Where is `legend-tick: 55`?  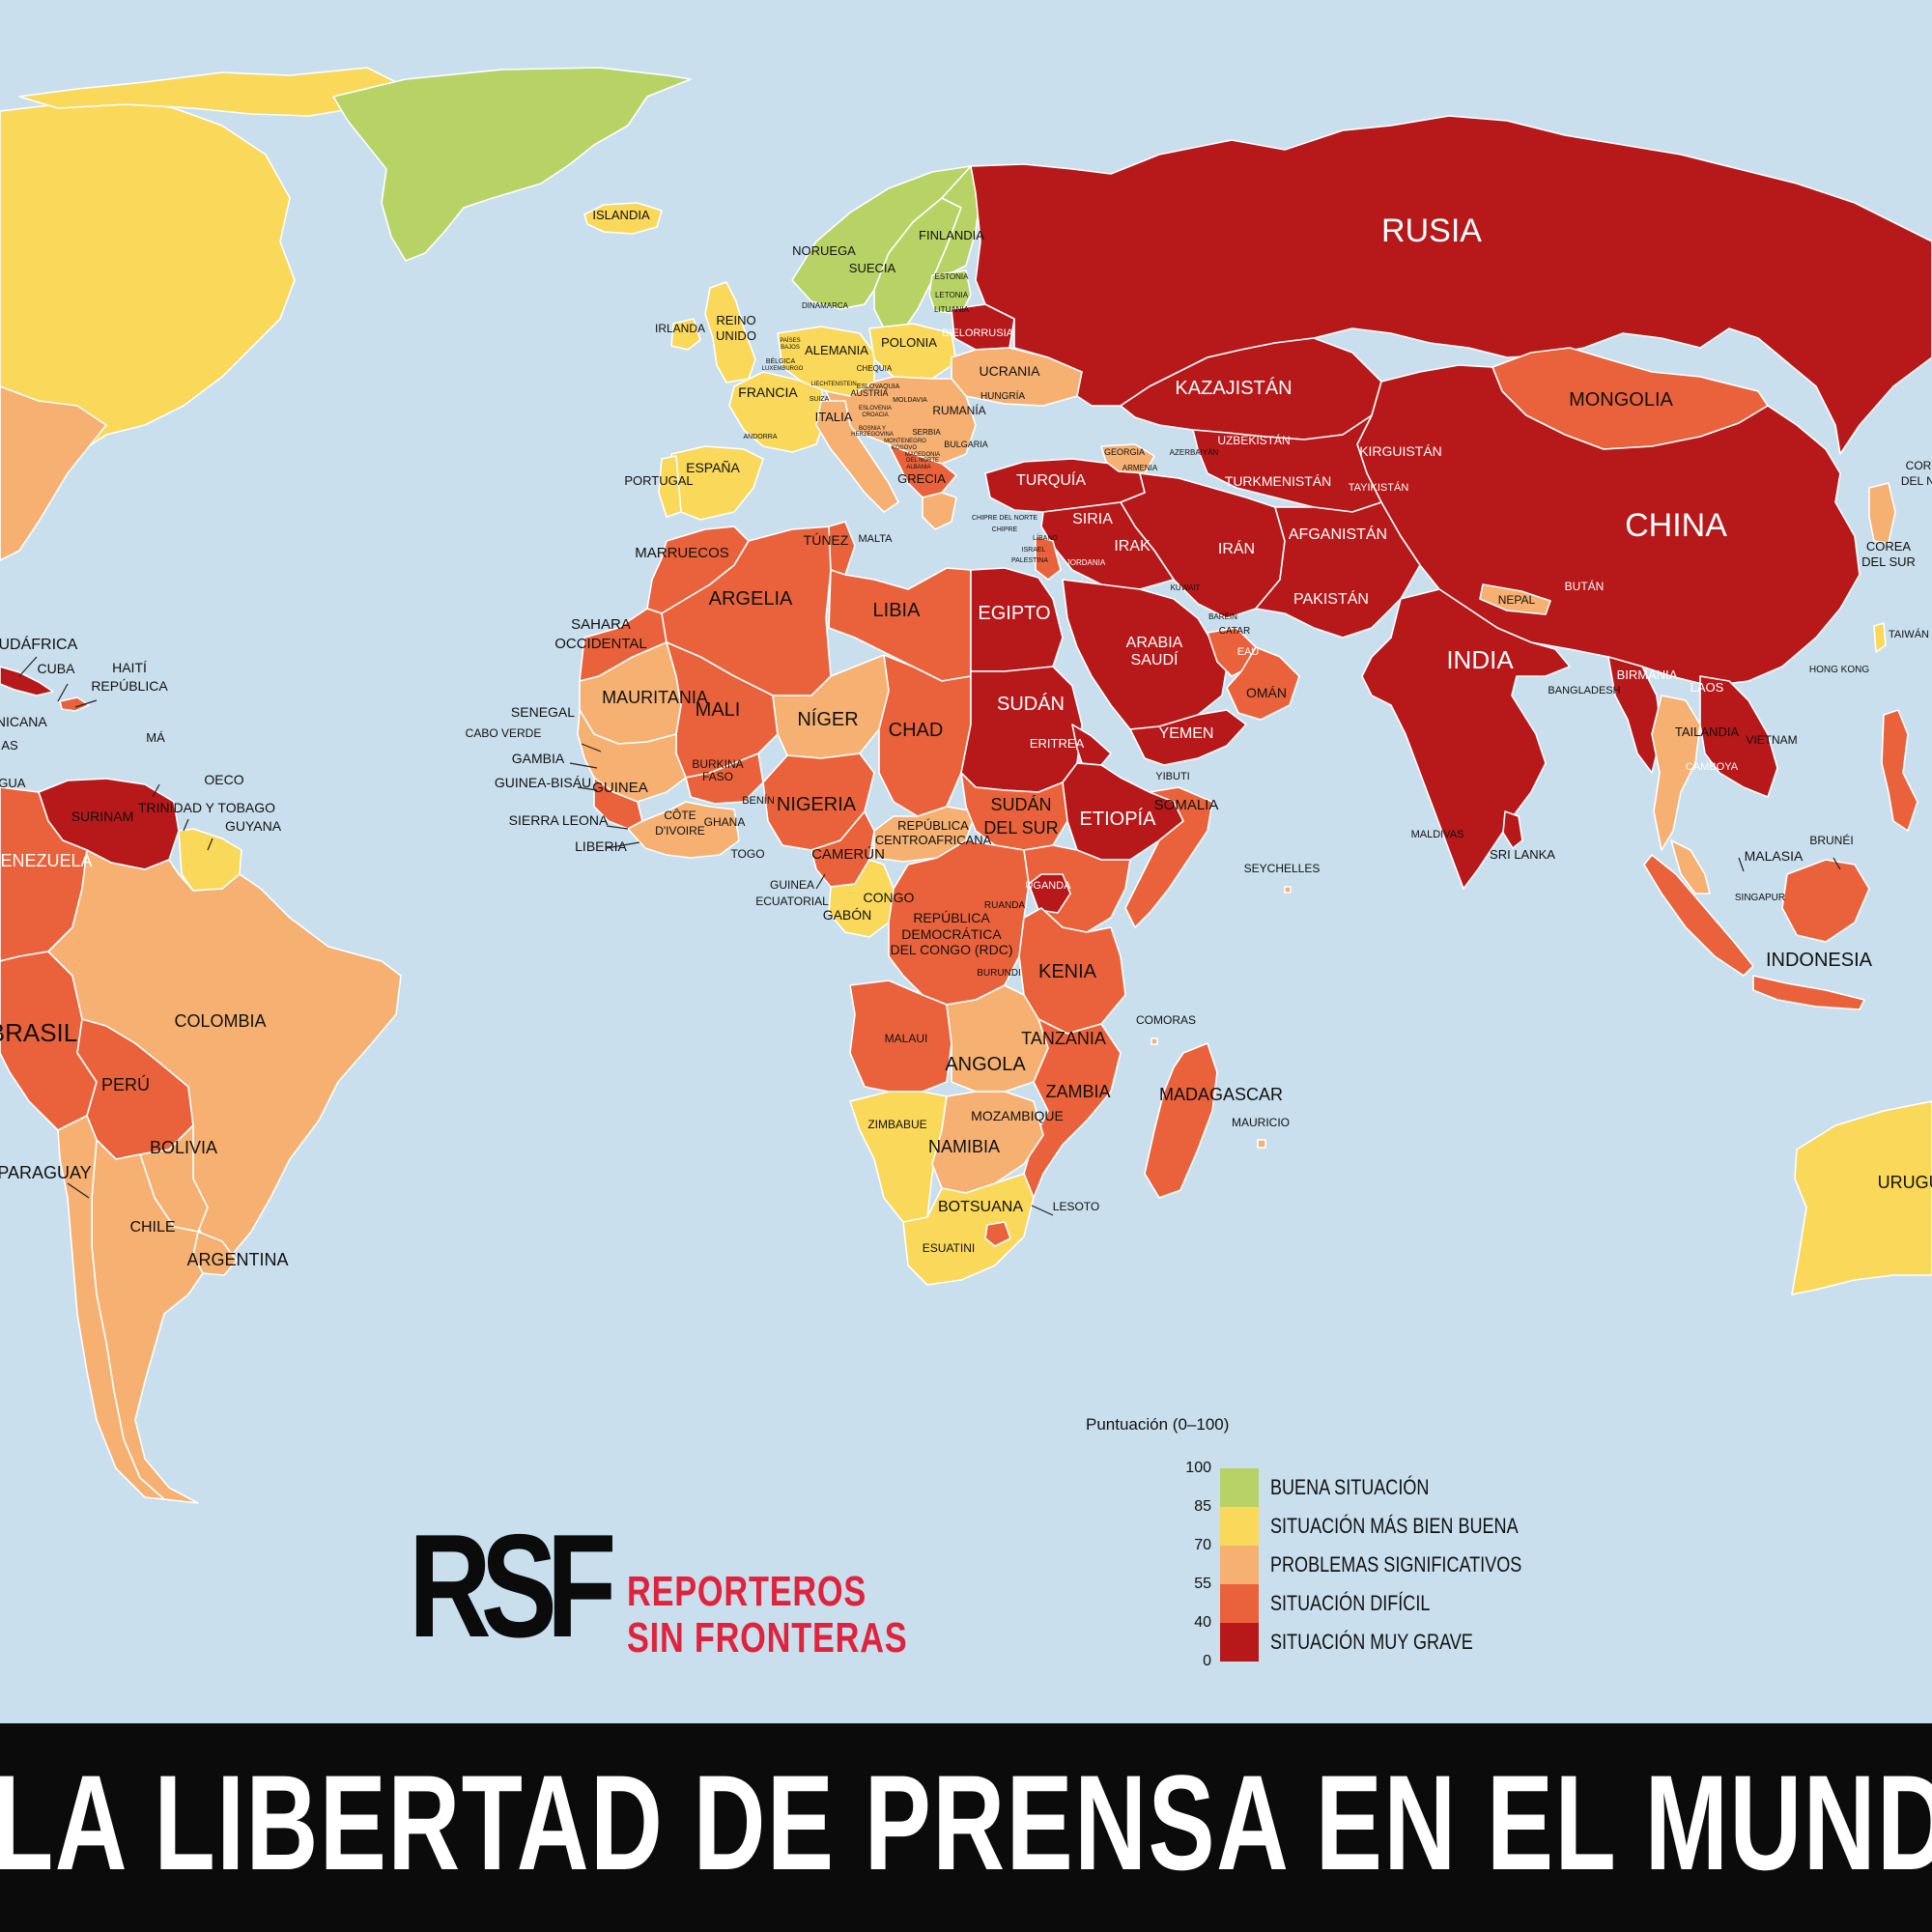 legend-tick: 55 is located at coordinates (1202, 1584).